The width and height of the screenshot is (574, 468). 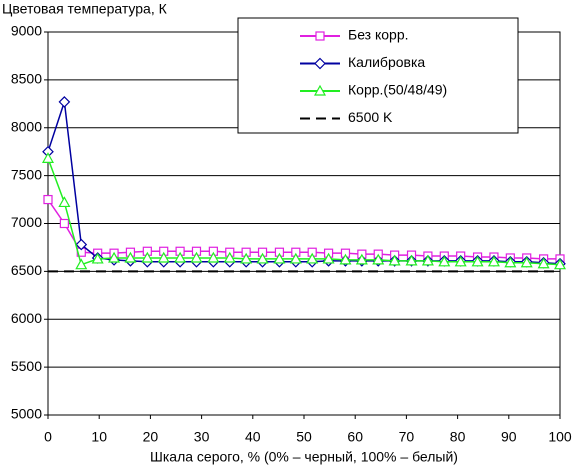 What do you see at coordinates (458, 437) in the screenshot?
I see `x-tick-label: 80` at bounding box center [458, 437].